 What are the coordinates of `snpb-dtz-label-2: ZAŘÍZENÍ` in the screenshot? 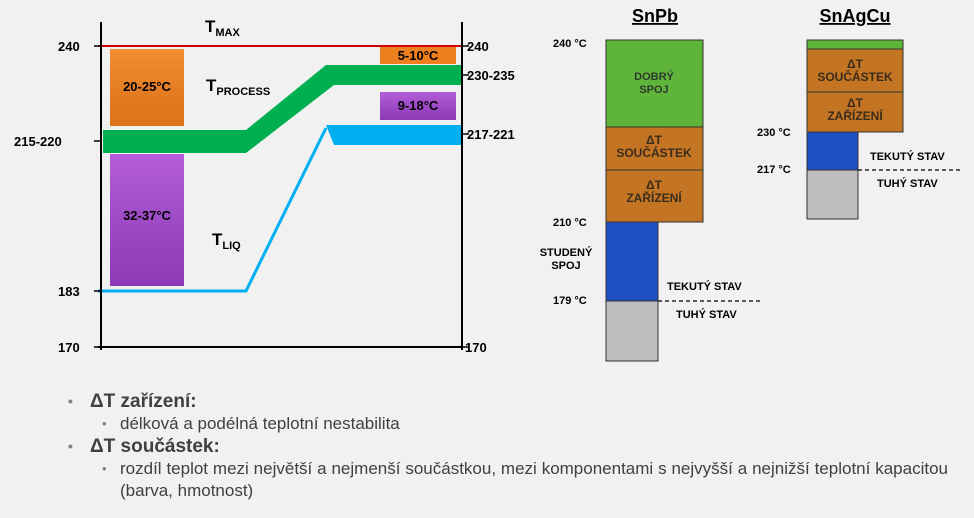 It's located at (654, 197).